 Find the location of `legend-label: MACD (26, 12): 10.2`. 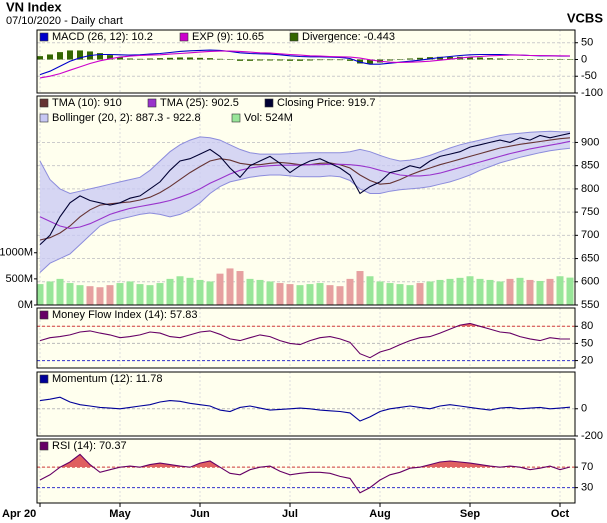

legend-label: MACD (26, 12): 10.2 is located at coordinates (102, 37).